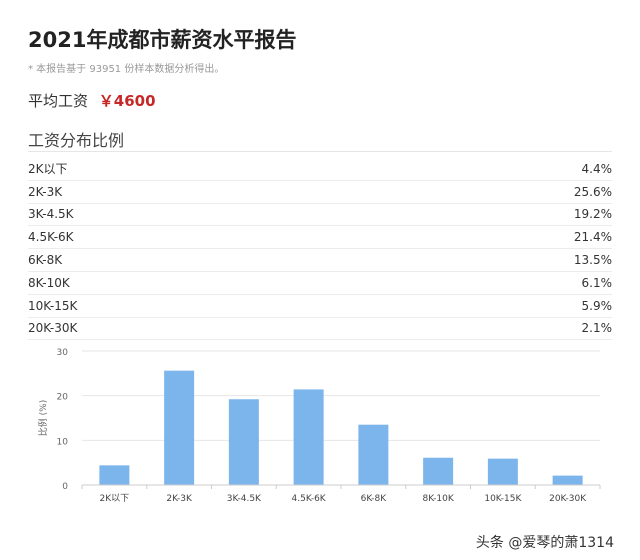 The image size is (640, 560). I want to click on average-salary-label: 平均工资, so click(58, 101).